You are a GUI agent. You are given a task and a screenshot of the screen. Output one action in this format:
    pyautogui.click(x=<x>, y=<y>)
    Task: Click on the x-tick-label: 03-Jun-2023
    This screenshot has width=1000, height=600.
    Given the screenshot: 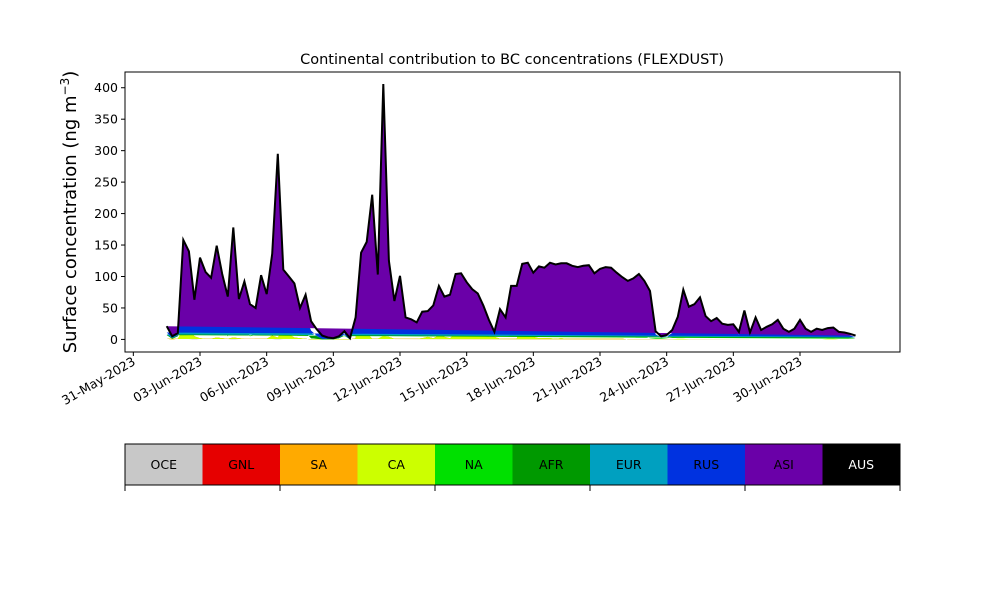 What is the action you would take?
    pyautogui.click(x=167, y=379)
    